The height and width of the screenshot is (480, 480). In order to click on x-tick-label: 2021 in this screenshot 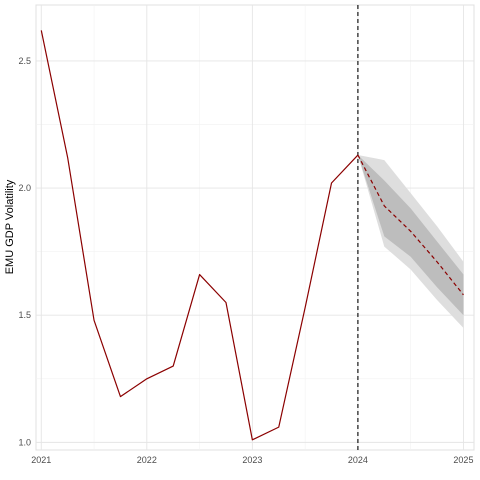, I will do `click(41, 460)`.